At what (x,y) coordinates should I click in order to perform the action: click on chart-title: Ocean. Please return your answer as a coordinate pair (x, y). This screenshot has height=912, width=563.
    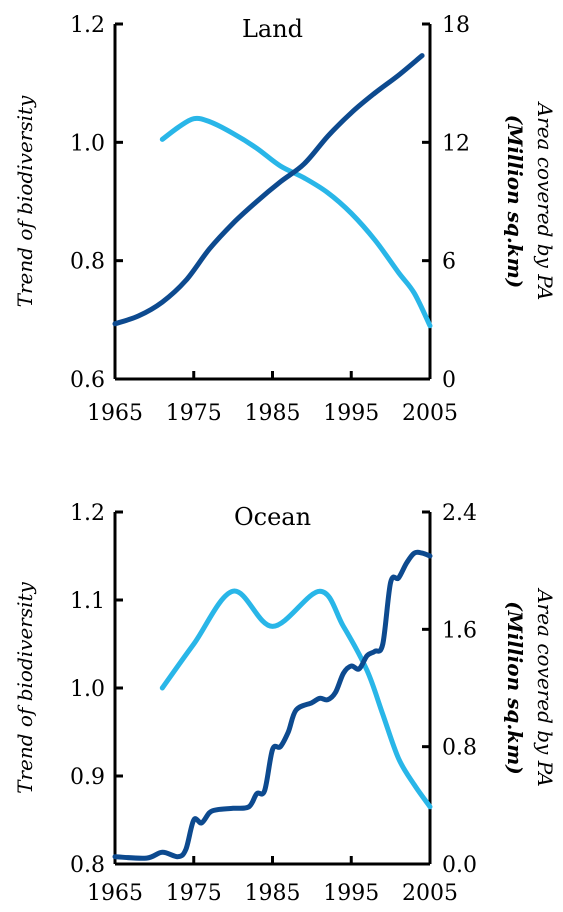
    Looking at the image, I should click on (272, 517).